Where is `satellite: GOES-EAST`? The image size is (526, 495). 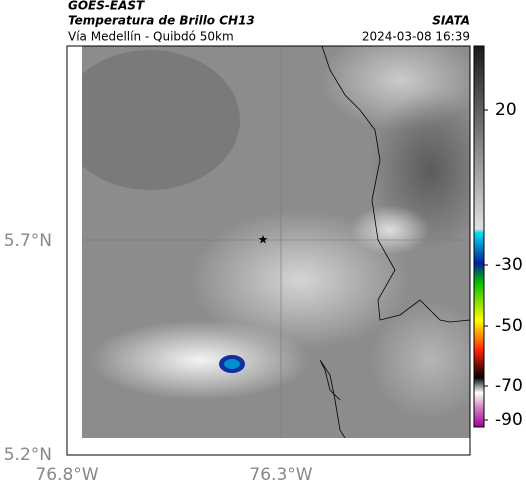
satellite: GOES-EAST is located at coordinates (106, 6).